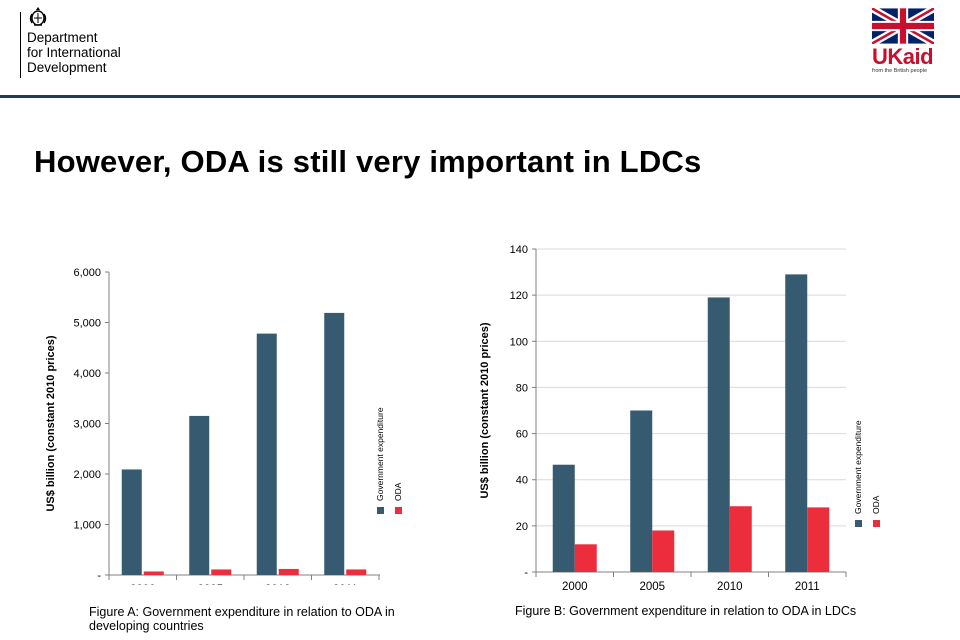 This screenshot has height=640, width=960. What do you see at coordinates (903, 26) in the screenshot?
I see `union-flag-icon` at bounding box center [903, 26].